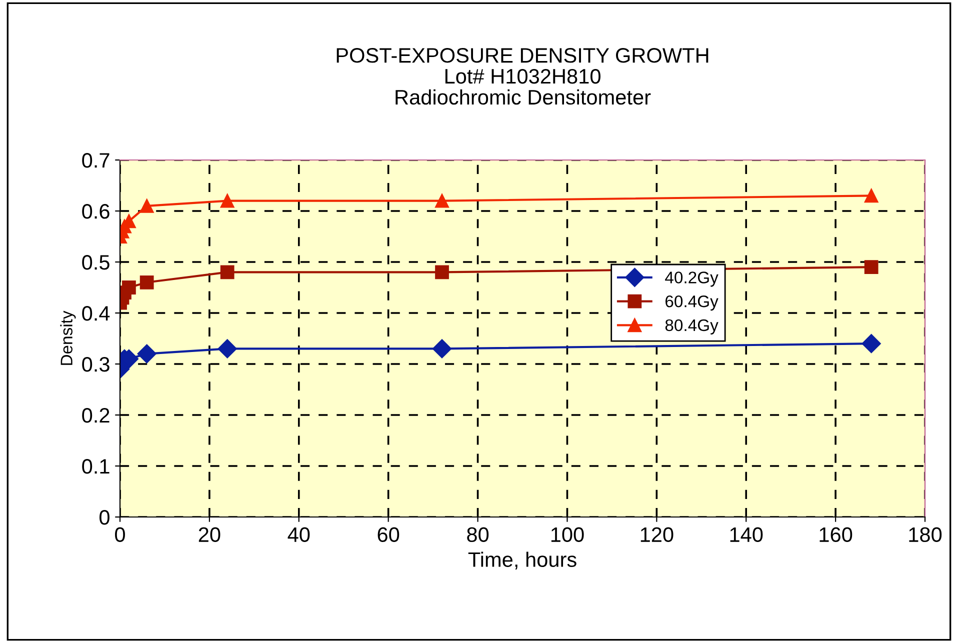 This screenshot has height=643, width=958. Describe the element at coordinates (96, 313) in the screenshot. I see `y-tick-label: 0.4` at that location.